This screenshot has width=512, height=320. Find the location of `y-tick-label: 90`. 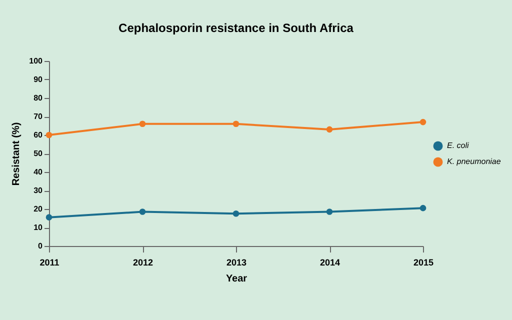

y-tick-label: 90 is located at coordinates (39, 79).